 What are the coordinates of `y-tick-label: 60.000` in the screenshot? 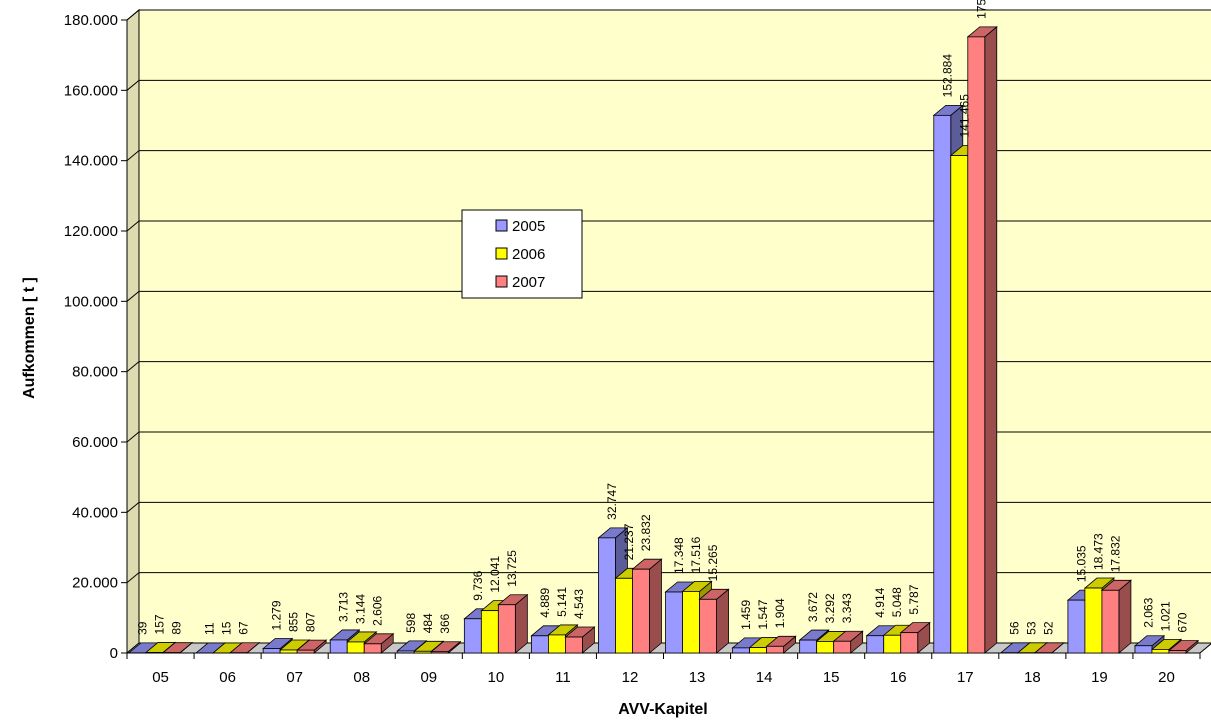 It's located at (95, 442).